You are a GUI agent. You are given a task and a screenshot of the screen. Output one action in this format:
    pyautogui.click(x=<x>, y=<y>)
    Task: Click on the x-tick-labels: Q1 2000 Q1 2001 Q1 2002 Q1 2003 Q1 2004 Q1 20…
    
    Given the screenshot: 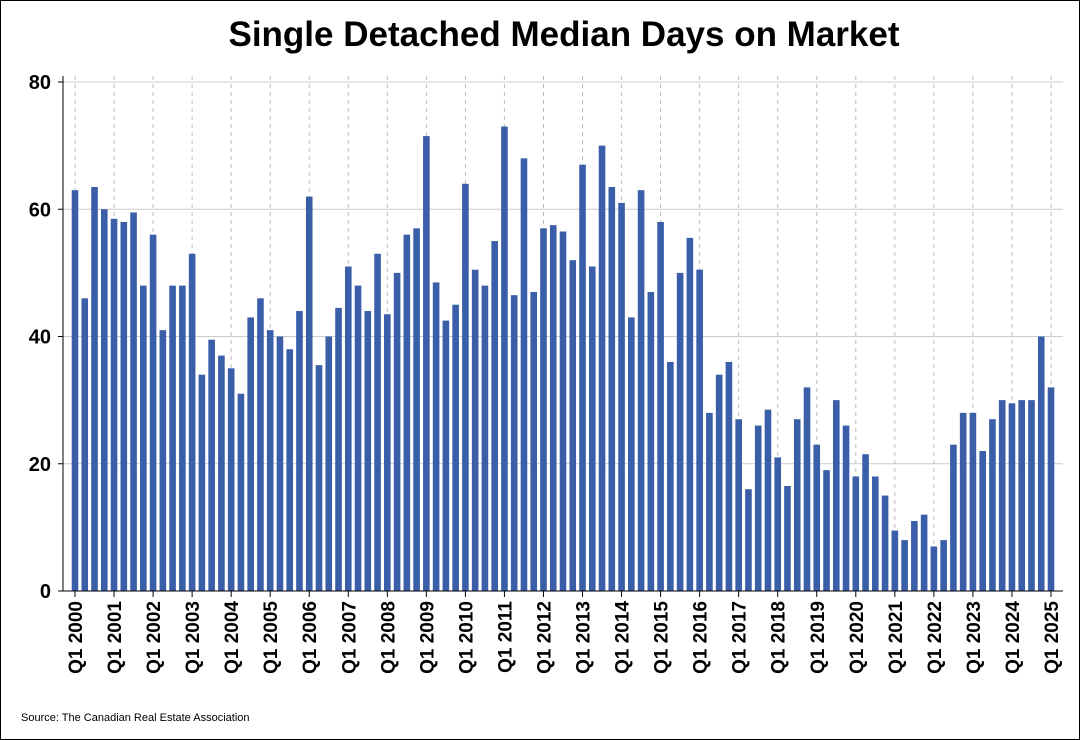 What is the action you would take?
    pyautogui.click(x=564, y=637)
    